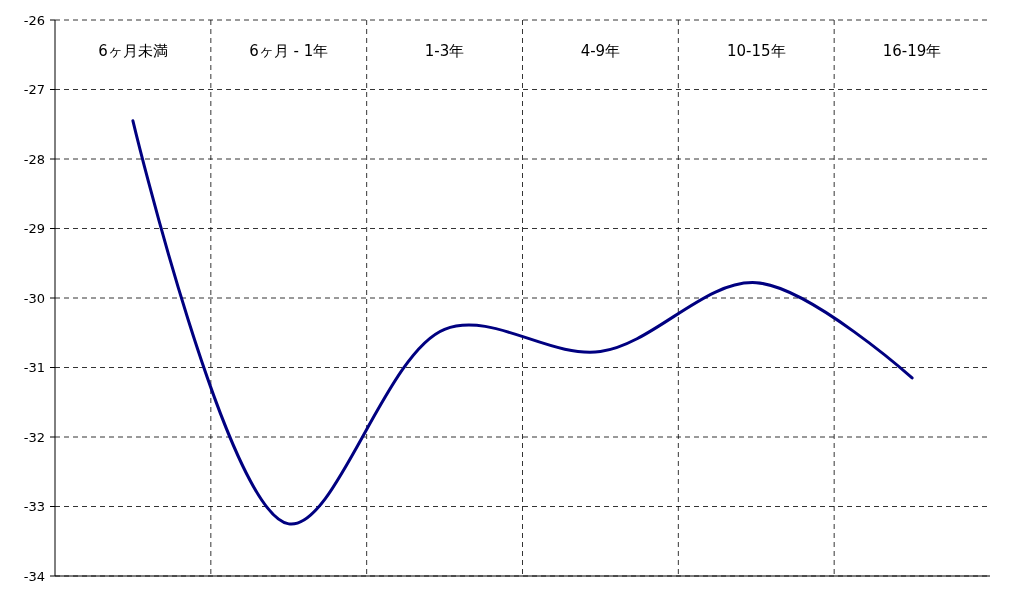  What do you see at coordinates (34, 90) in the screenshot?
I see `y-tick-label: -27` at bounding box center [34, 90].